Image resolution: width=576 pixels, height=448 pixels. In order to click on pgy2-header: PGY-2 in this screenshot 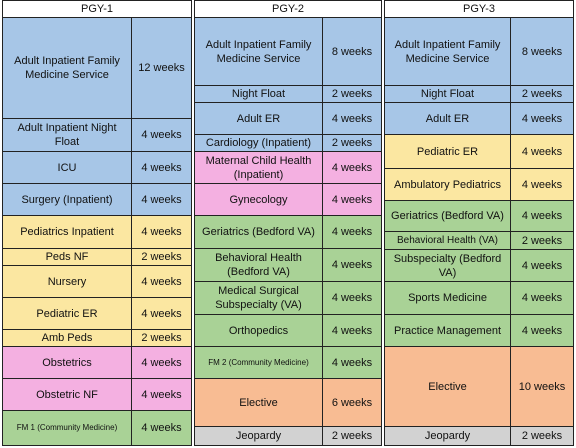, I will do `click(288, 9)`.